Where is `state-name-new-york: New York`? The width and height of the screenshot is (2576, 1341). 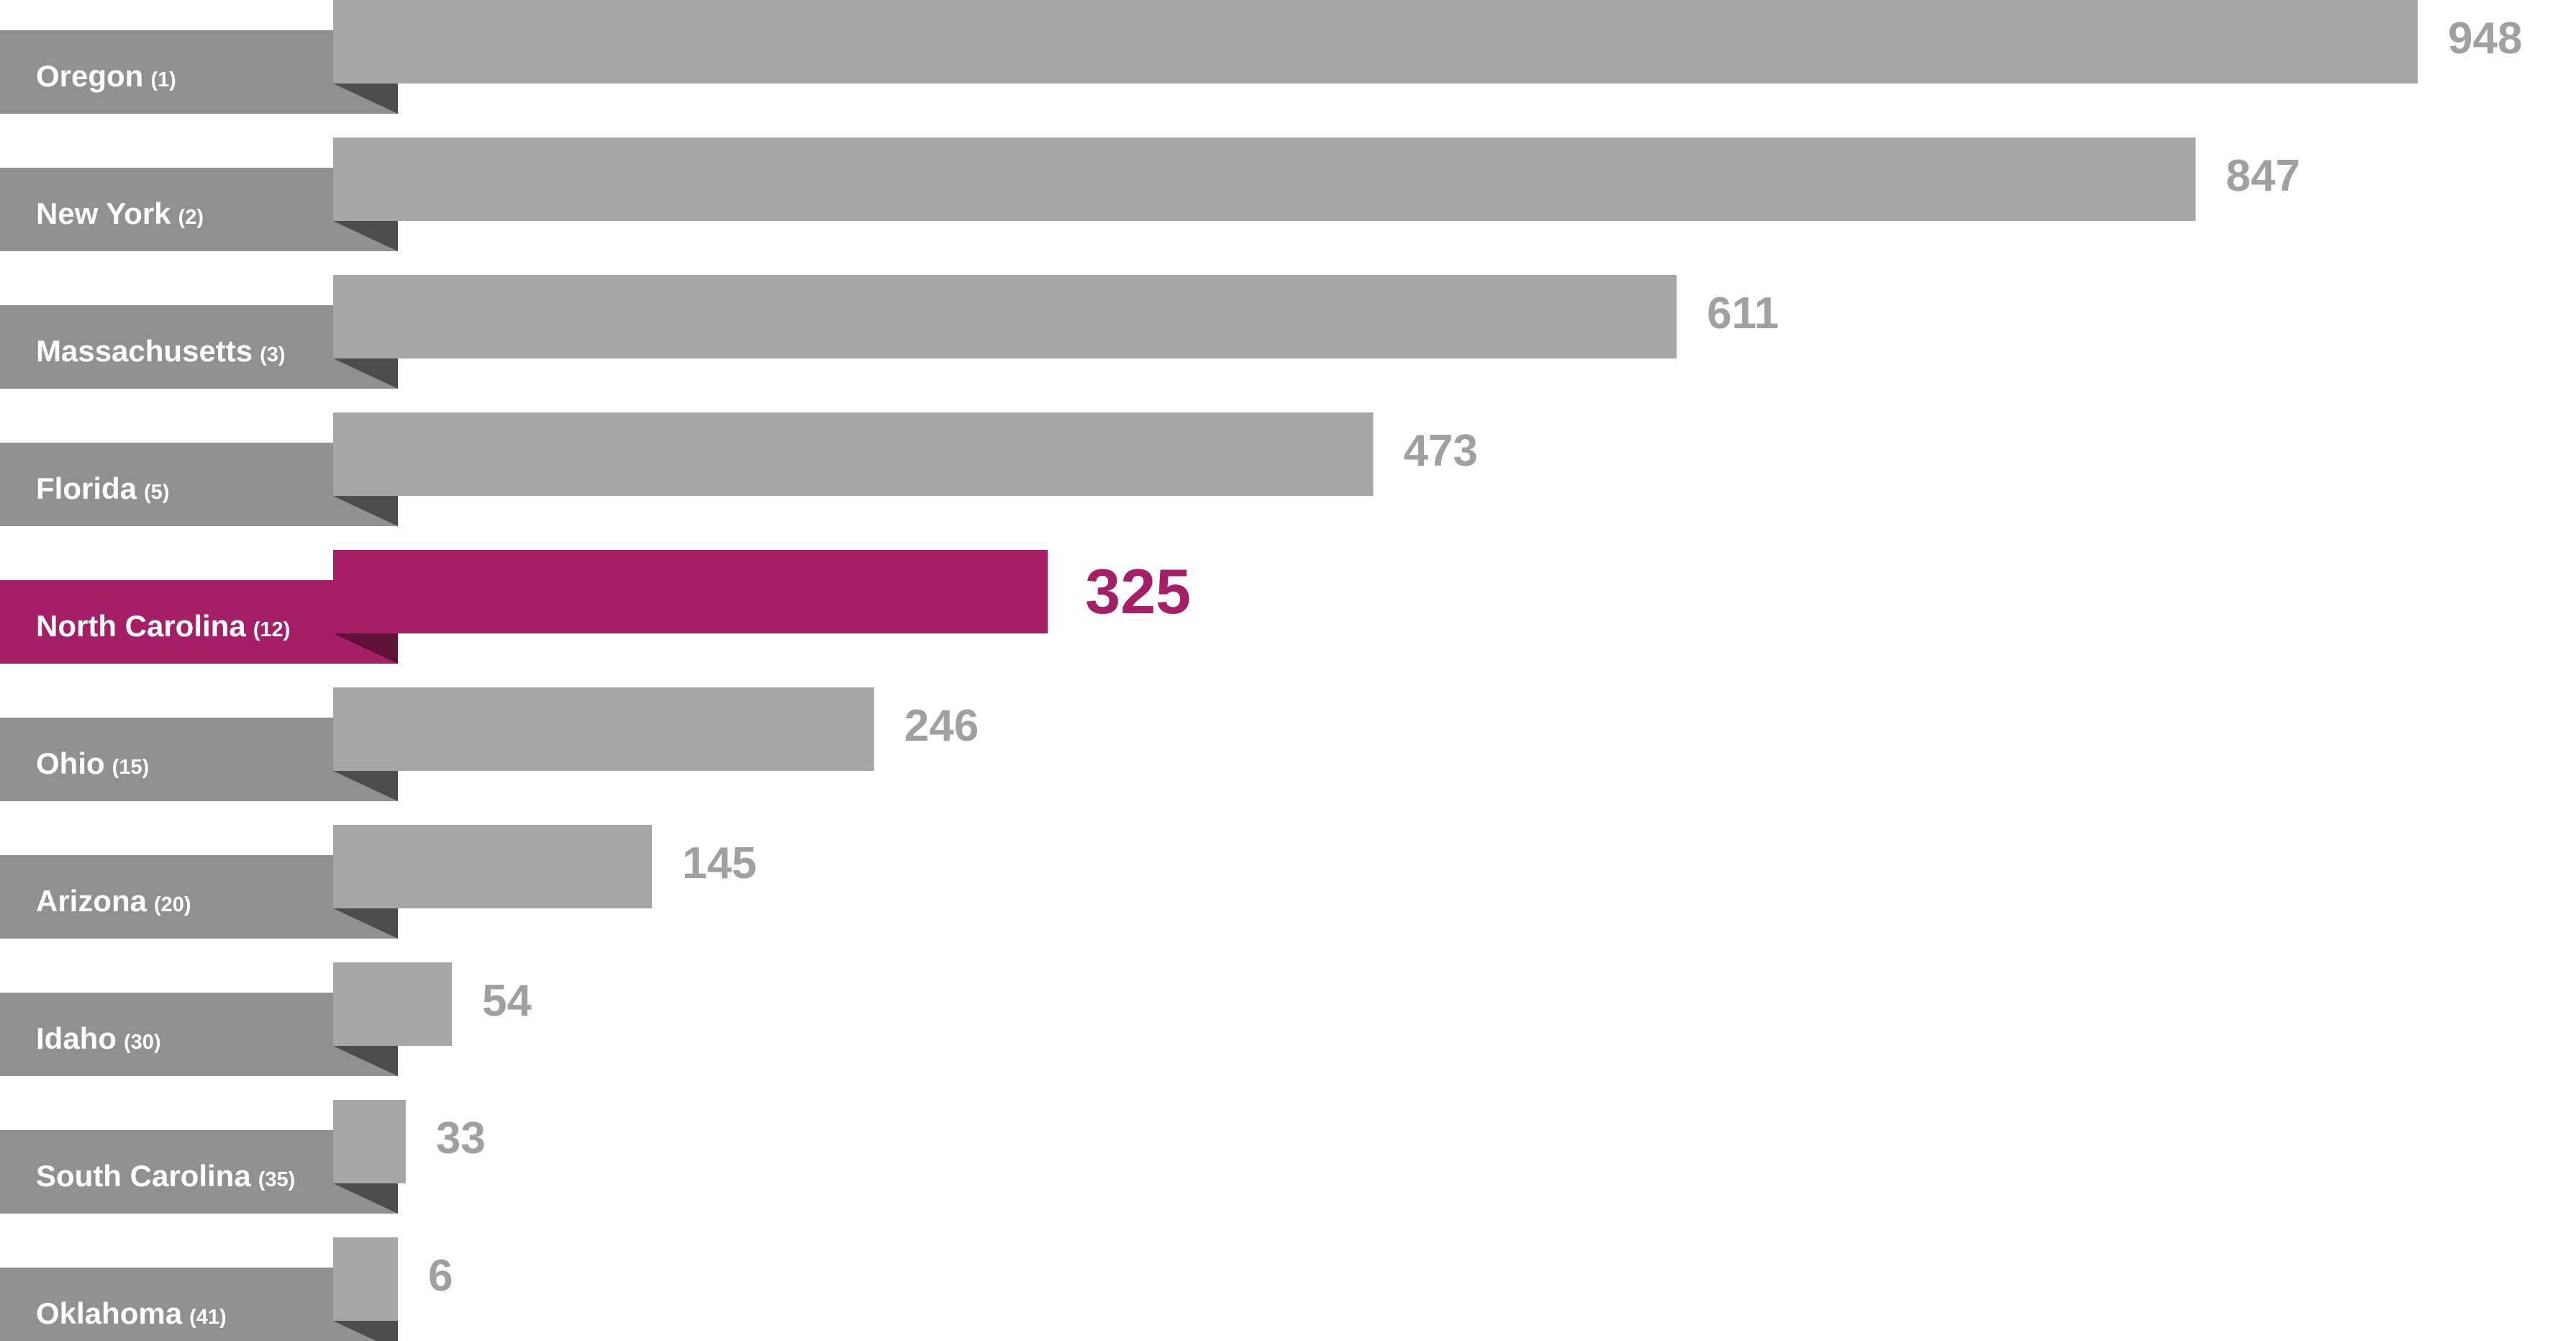
state-name-new-york: New York is located at coordinates (104, 214).